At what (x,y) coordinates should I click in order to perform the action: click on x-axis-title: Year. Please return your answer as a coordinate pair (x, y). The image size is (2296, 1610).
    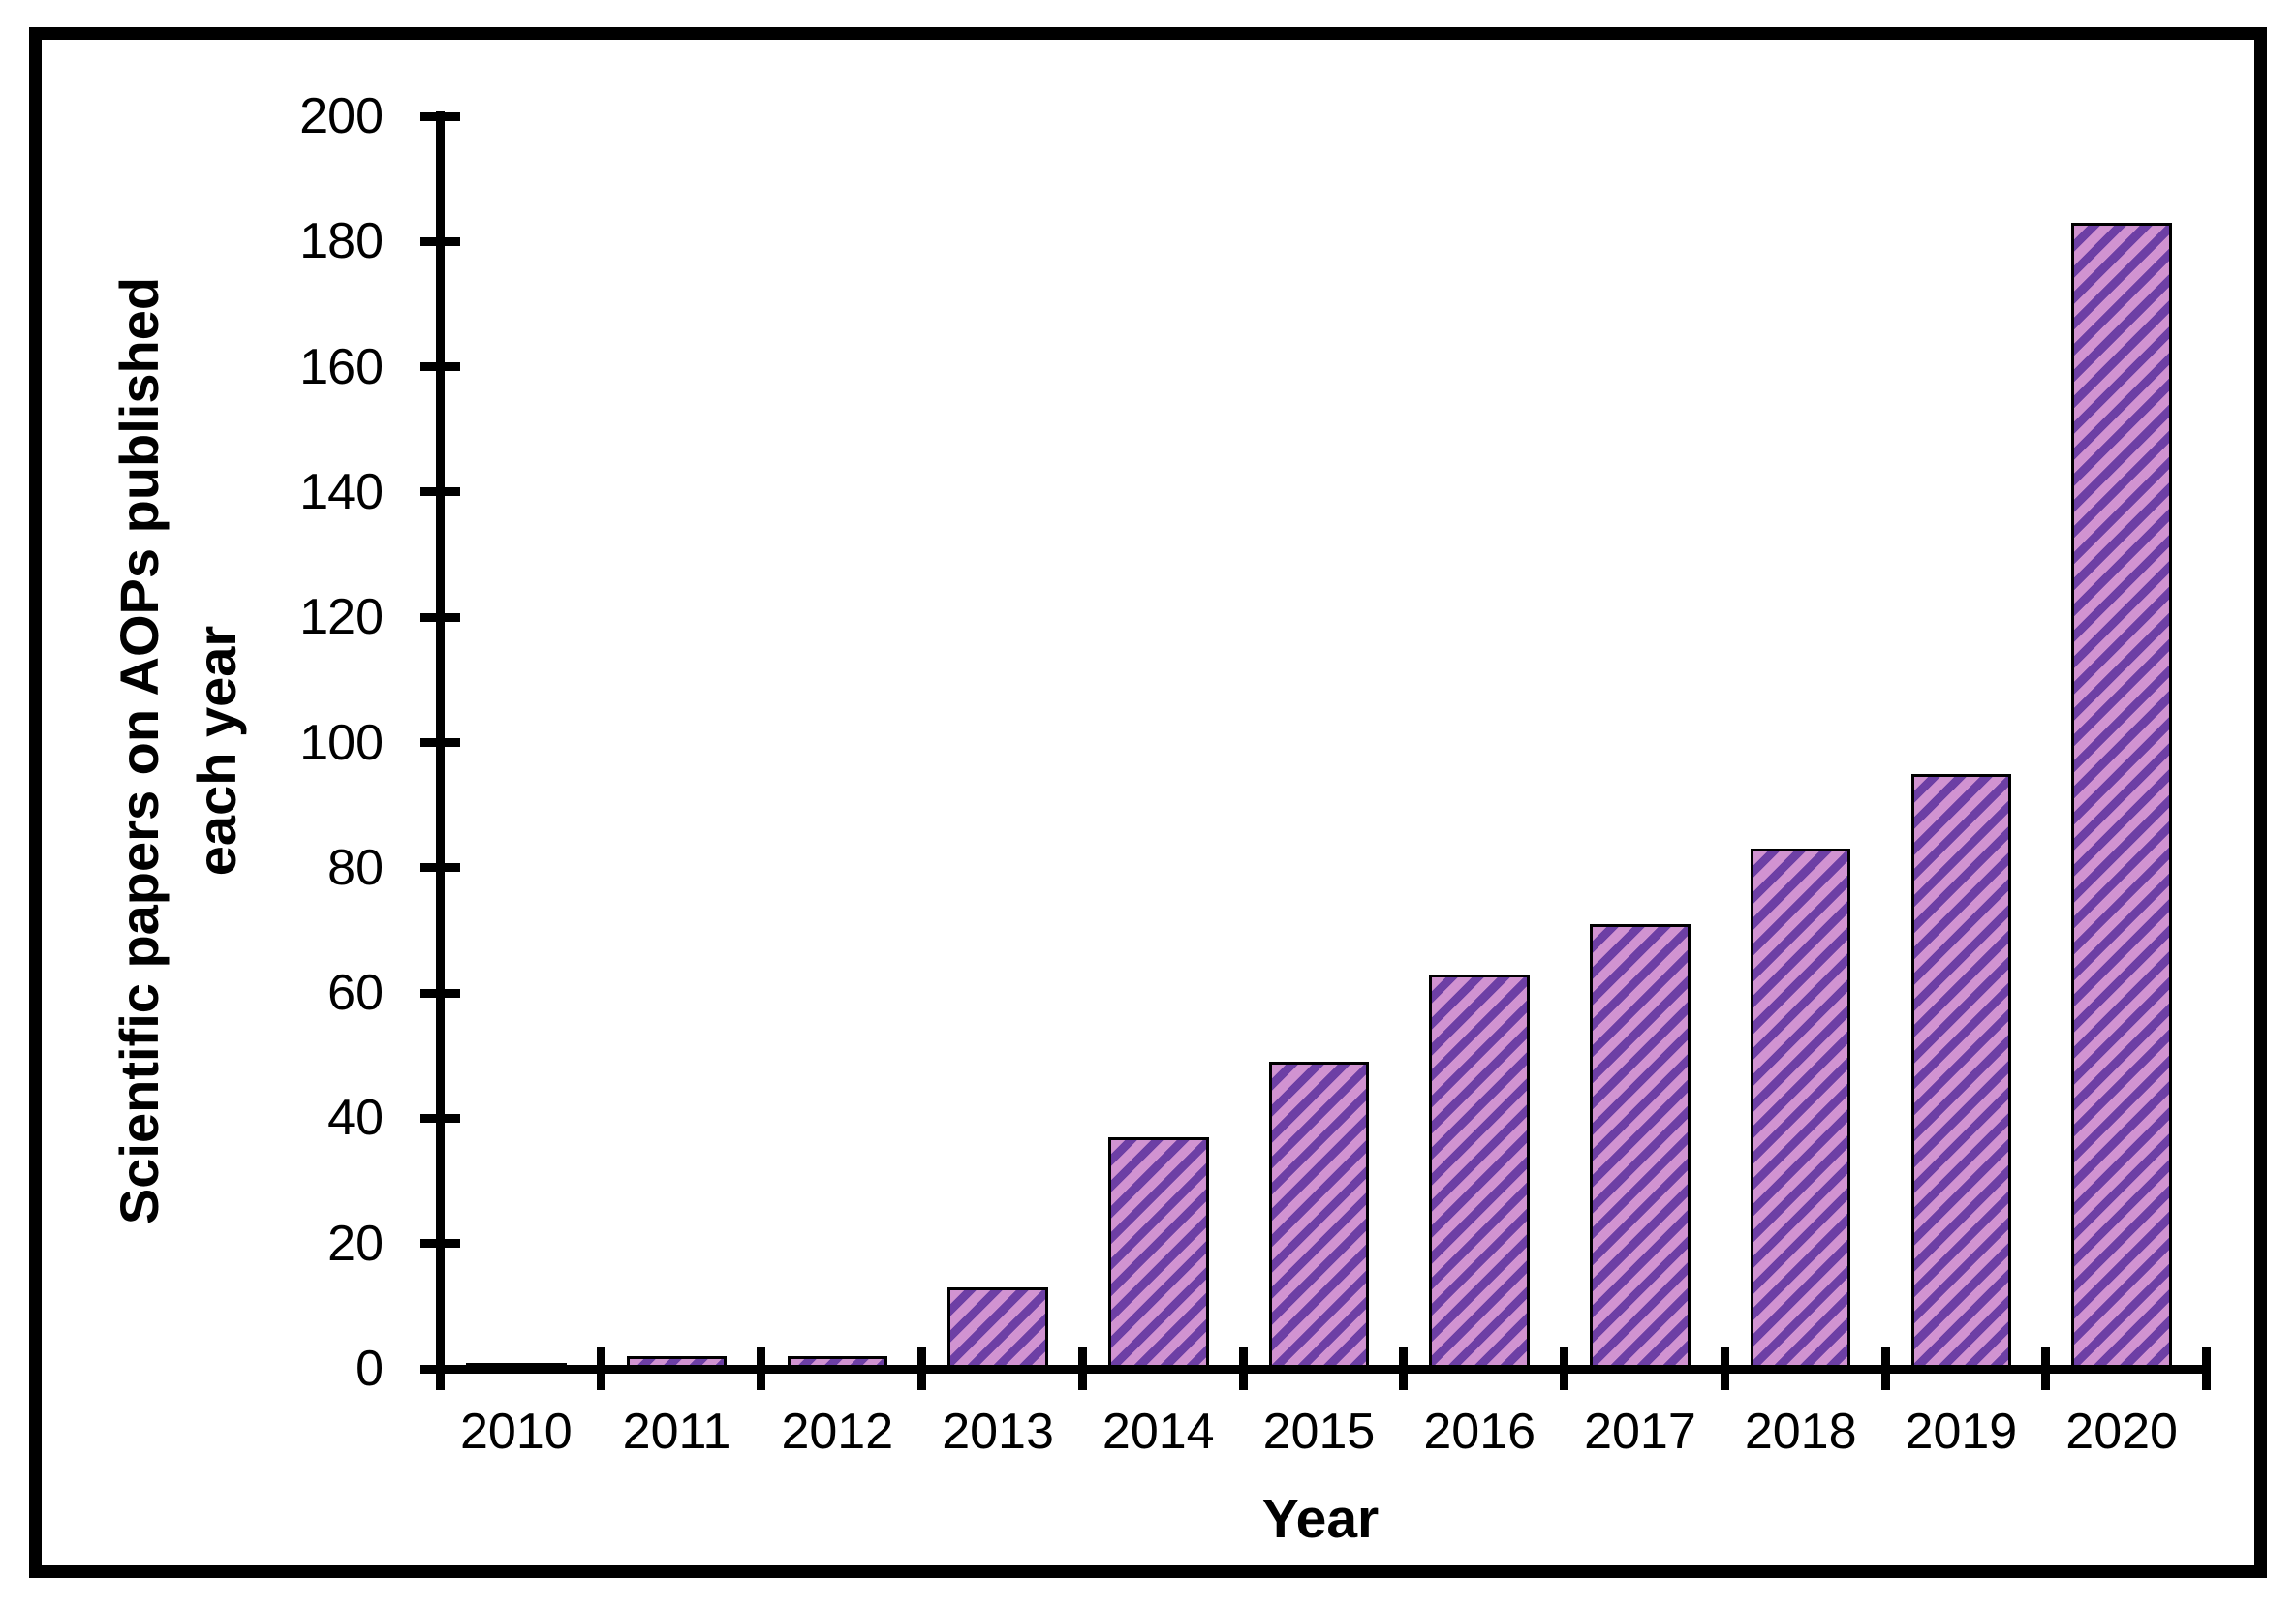
    Looking at the image, I should click on (1320, 1519).